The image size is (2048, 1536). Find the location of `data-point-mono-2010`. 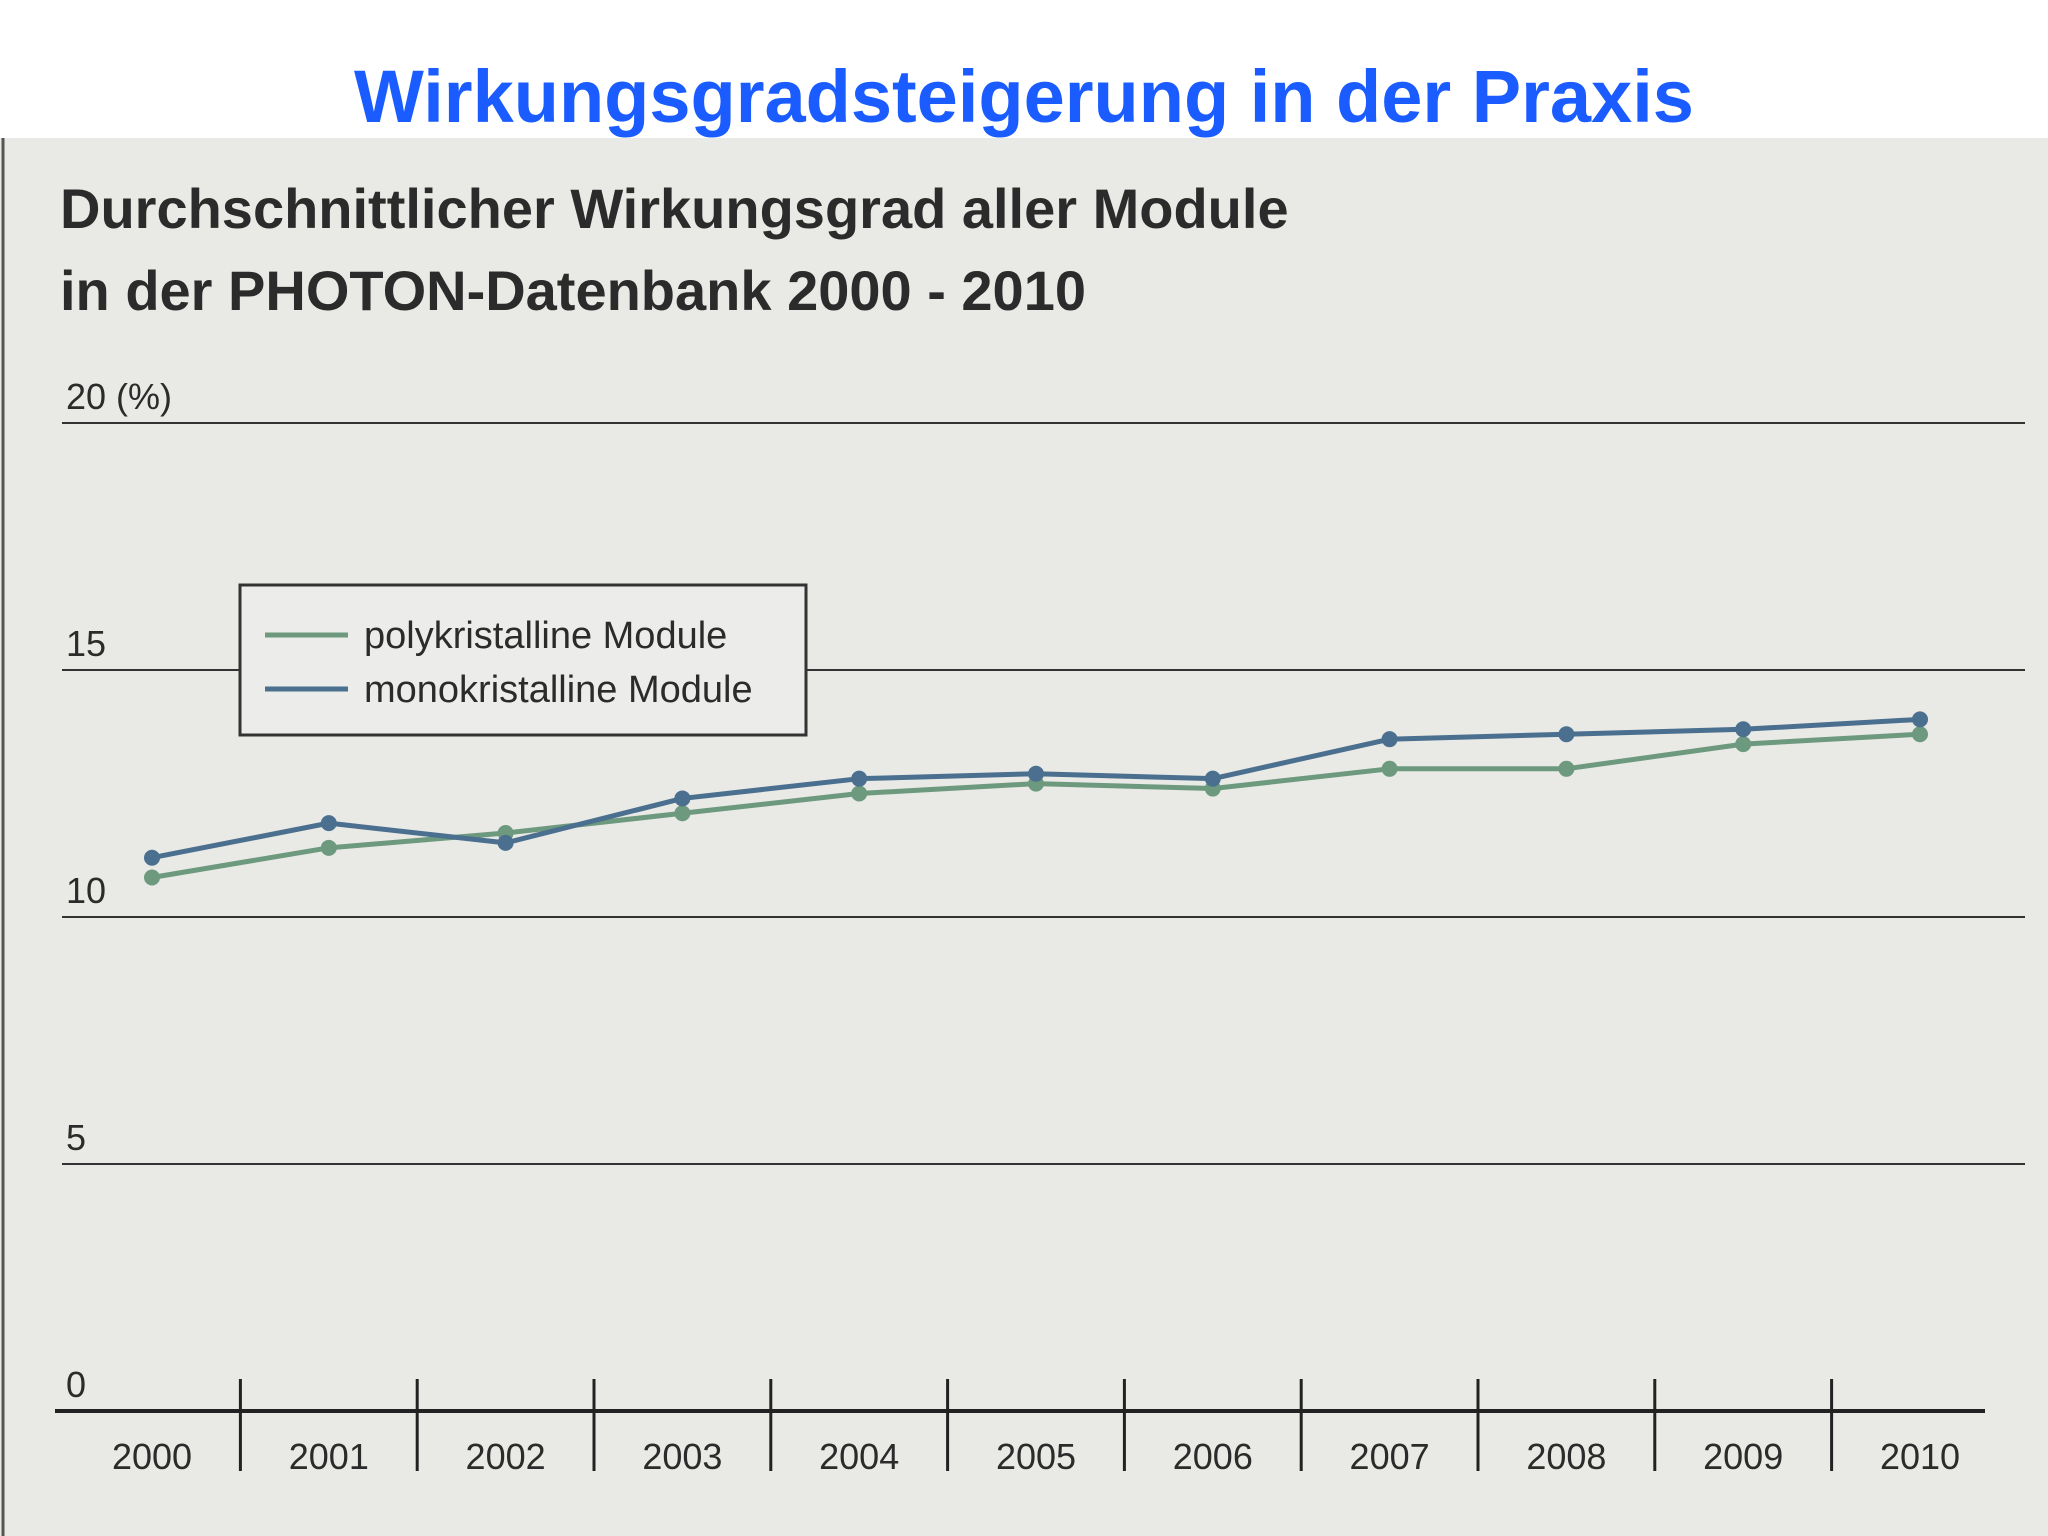

data-point-mono-2010 is located at coordinates (1920, 719).